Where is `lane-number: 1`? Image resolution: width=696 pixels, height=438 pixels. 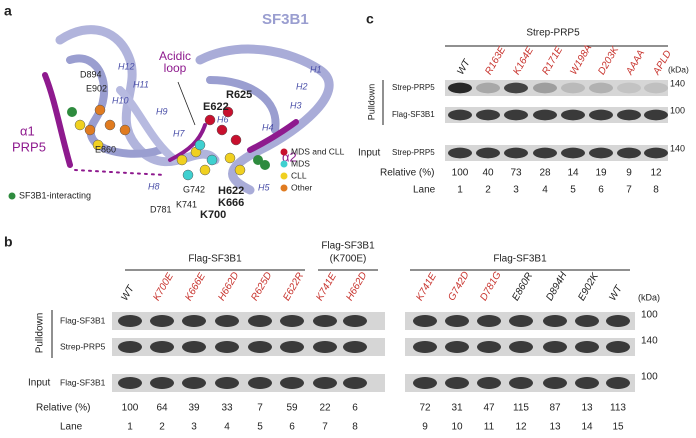
lane-number: 1 is located at coordinates (460, 190).